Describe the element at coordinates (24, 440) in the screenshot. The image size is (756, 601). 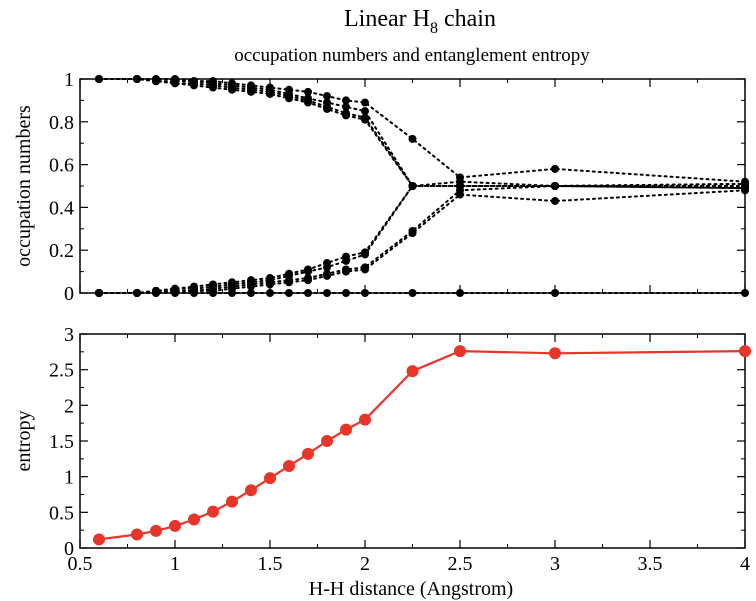
I see `y-axis-label-entropy: entropy` at that location.